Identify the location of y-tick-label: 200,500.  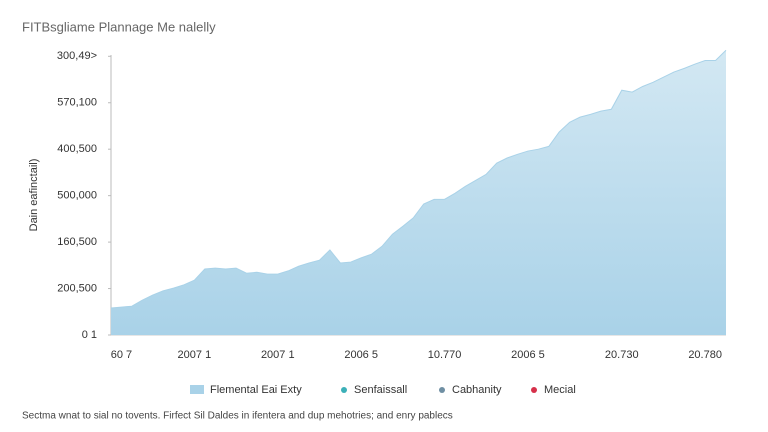
(77, 288).